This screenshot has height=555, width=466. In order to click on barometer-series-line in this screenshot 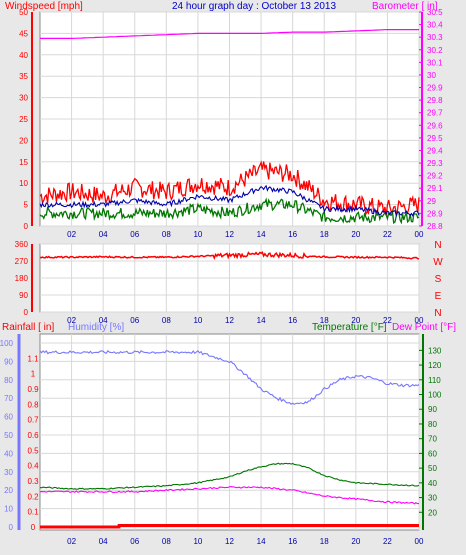, I will do `click(229, 34)`.